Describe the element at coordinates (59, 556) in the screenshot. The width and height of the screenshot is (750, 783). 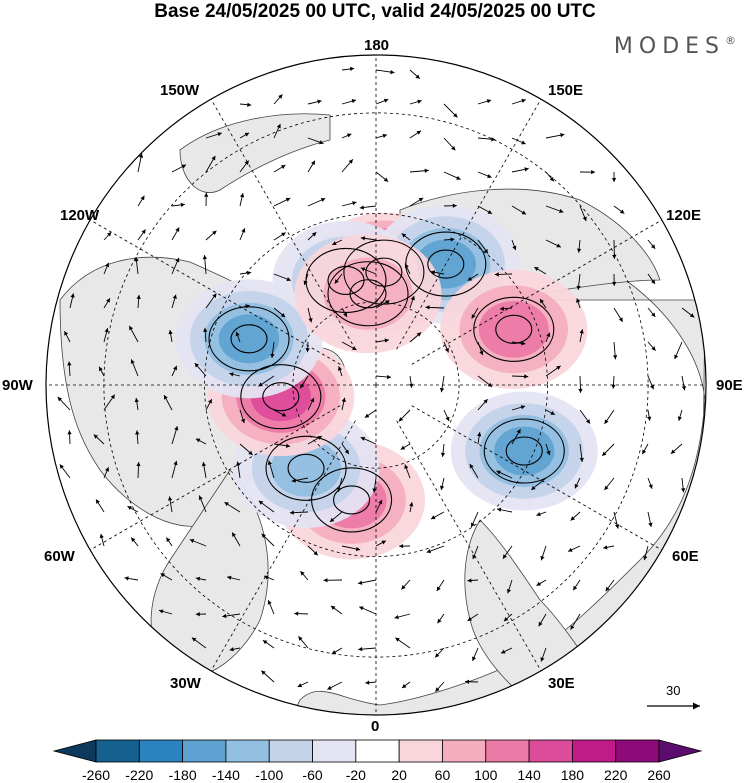
I see `lon-label-60w: 60W` at that location.